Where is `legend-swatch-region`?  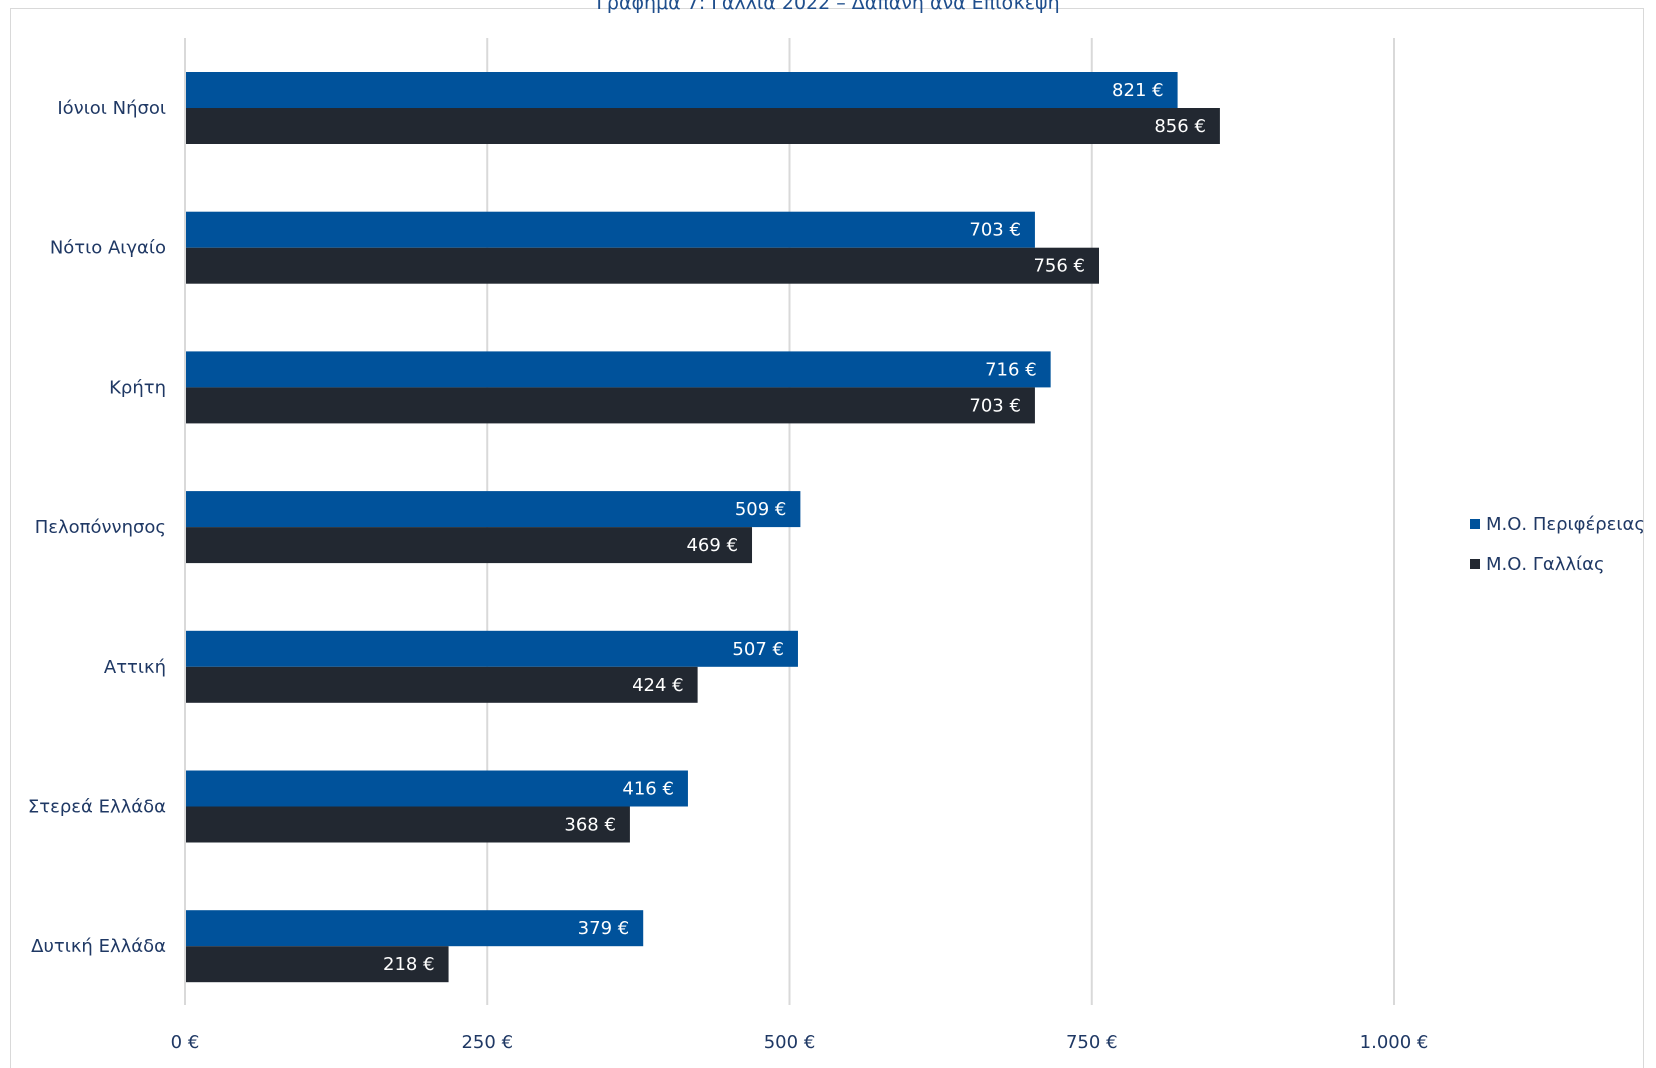 legend-swatch-region is located at coordinates (1475, 524).